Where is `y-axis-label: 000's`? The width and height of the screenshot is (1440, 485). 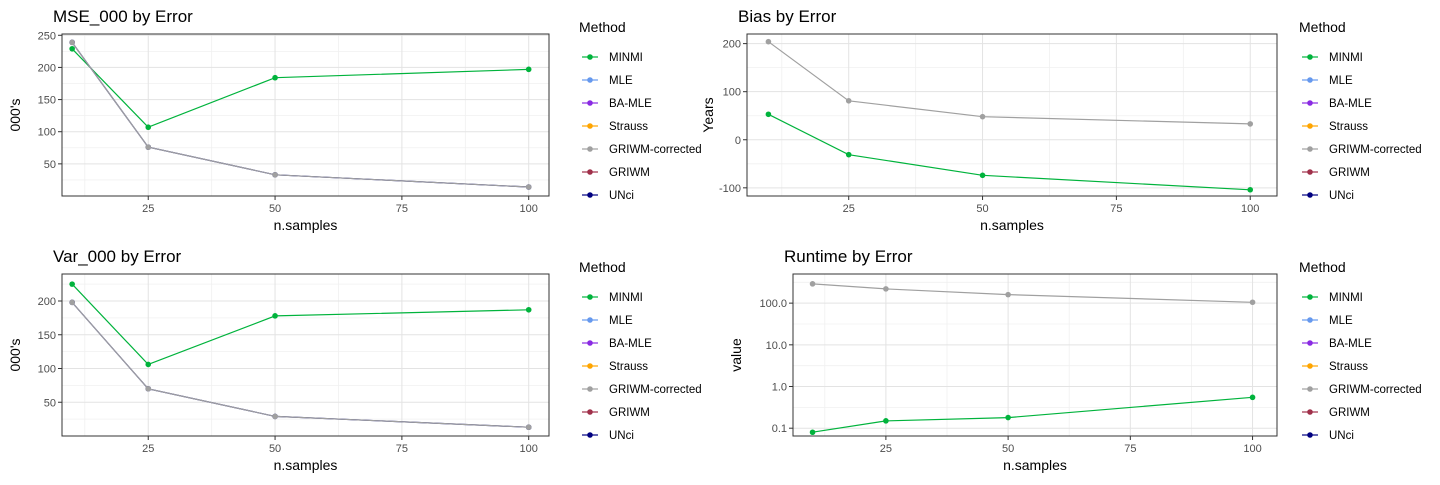
y-axis-label: 000's is located at coordinates (15, 354).